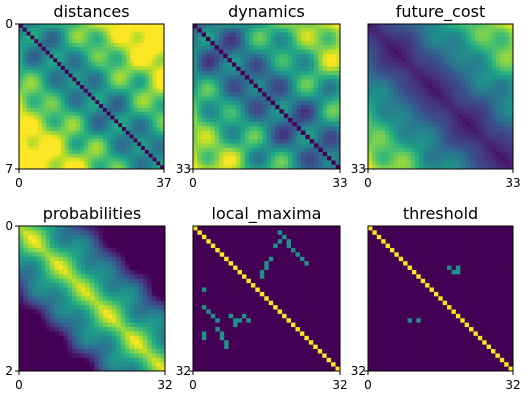 This screenshot has height=401, width=529. Describe the element at coordinates (183, 169) in the screenshot. I see `y-tick-label: 33` at that location.